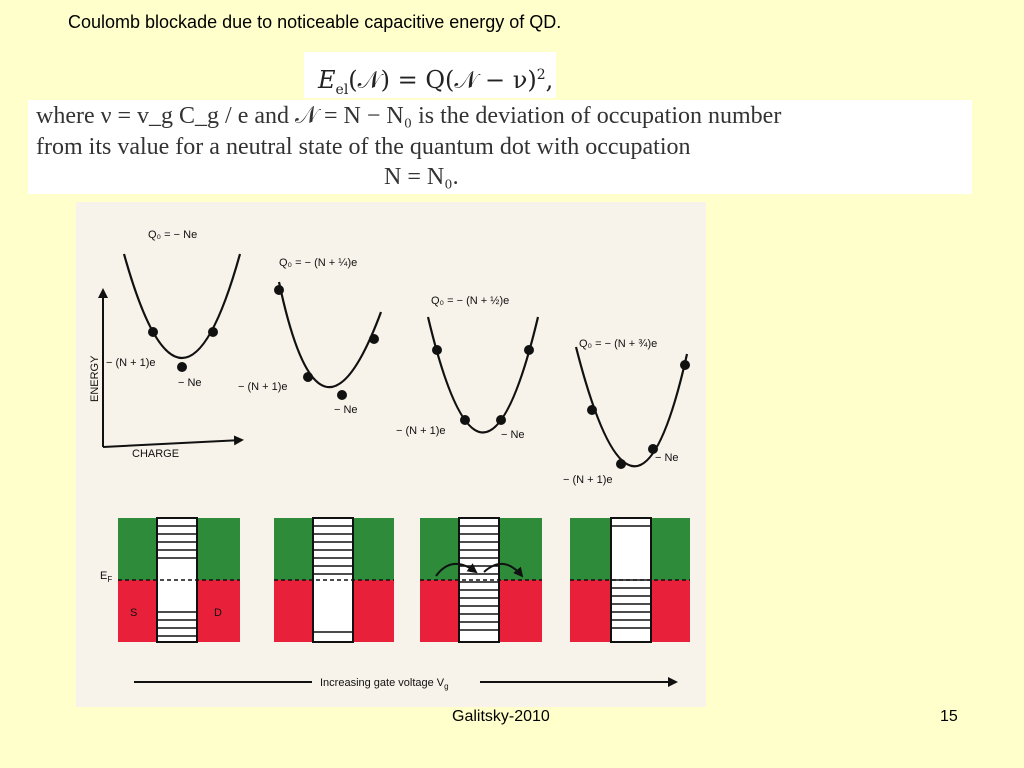 The height and width of the screenshot is (768, 1024). I want to click on energy-formula: Eel(𝒩) = Q(𝒩 − ν)2,, so click(430, 75).